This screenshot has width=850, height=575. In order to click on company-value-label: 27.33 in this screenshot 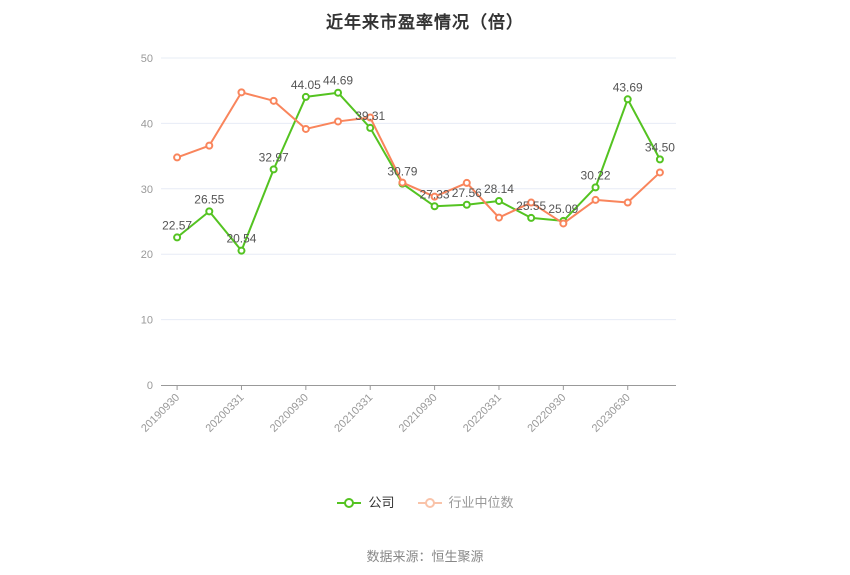, I will do `click(435, 194)`.